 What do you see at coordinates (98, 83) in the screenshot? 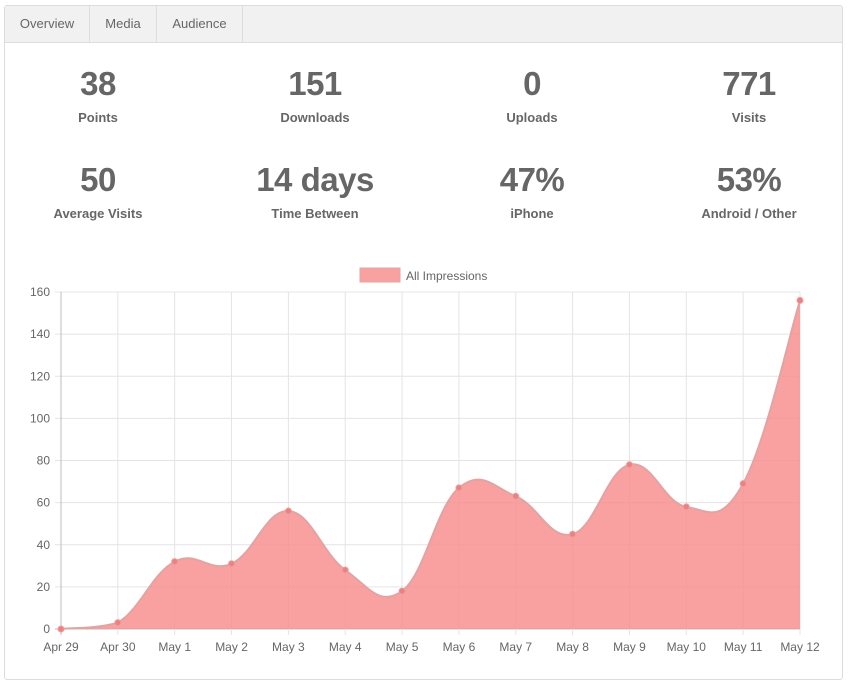
I see `stat-points-value: 38` at bounding box center [98, 83].